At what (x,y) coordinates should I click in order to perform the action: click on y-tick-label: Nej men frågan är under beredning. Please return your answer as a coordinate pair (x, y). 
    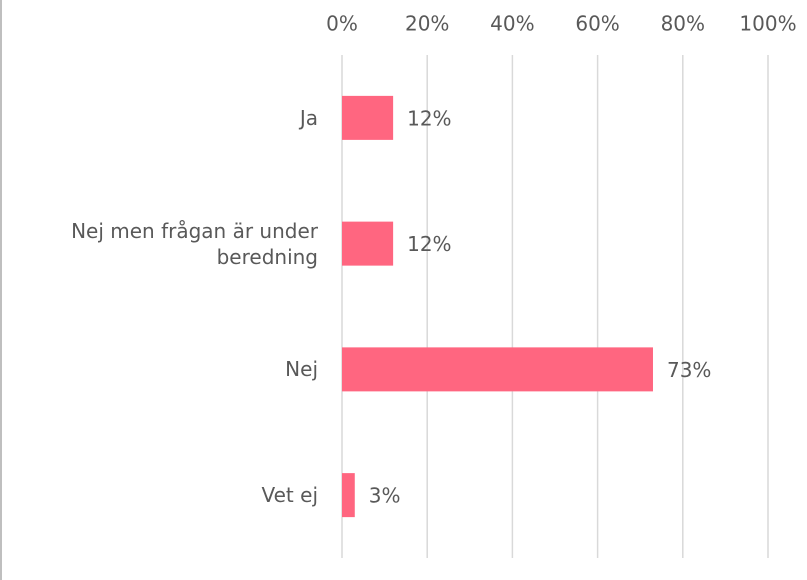
    Looking at the image, I should click on (194, 243).